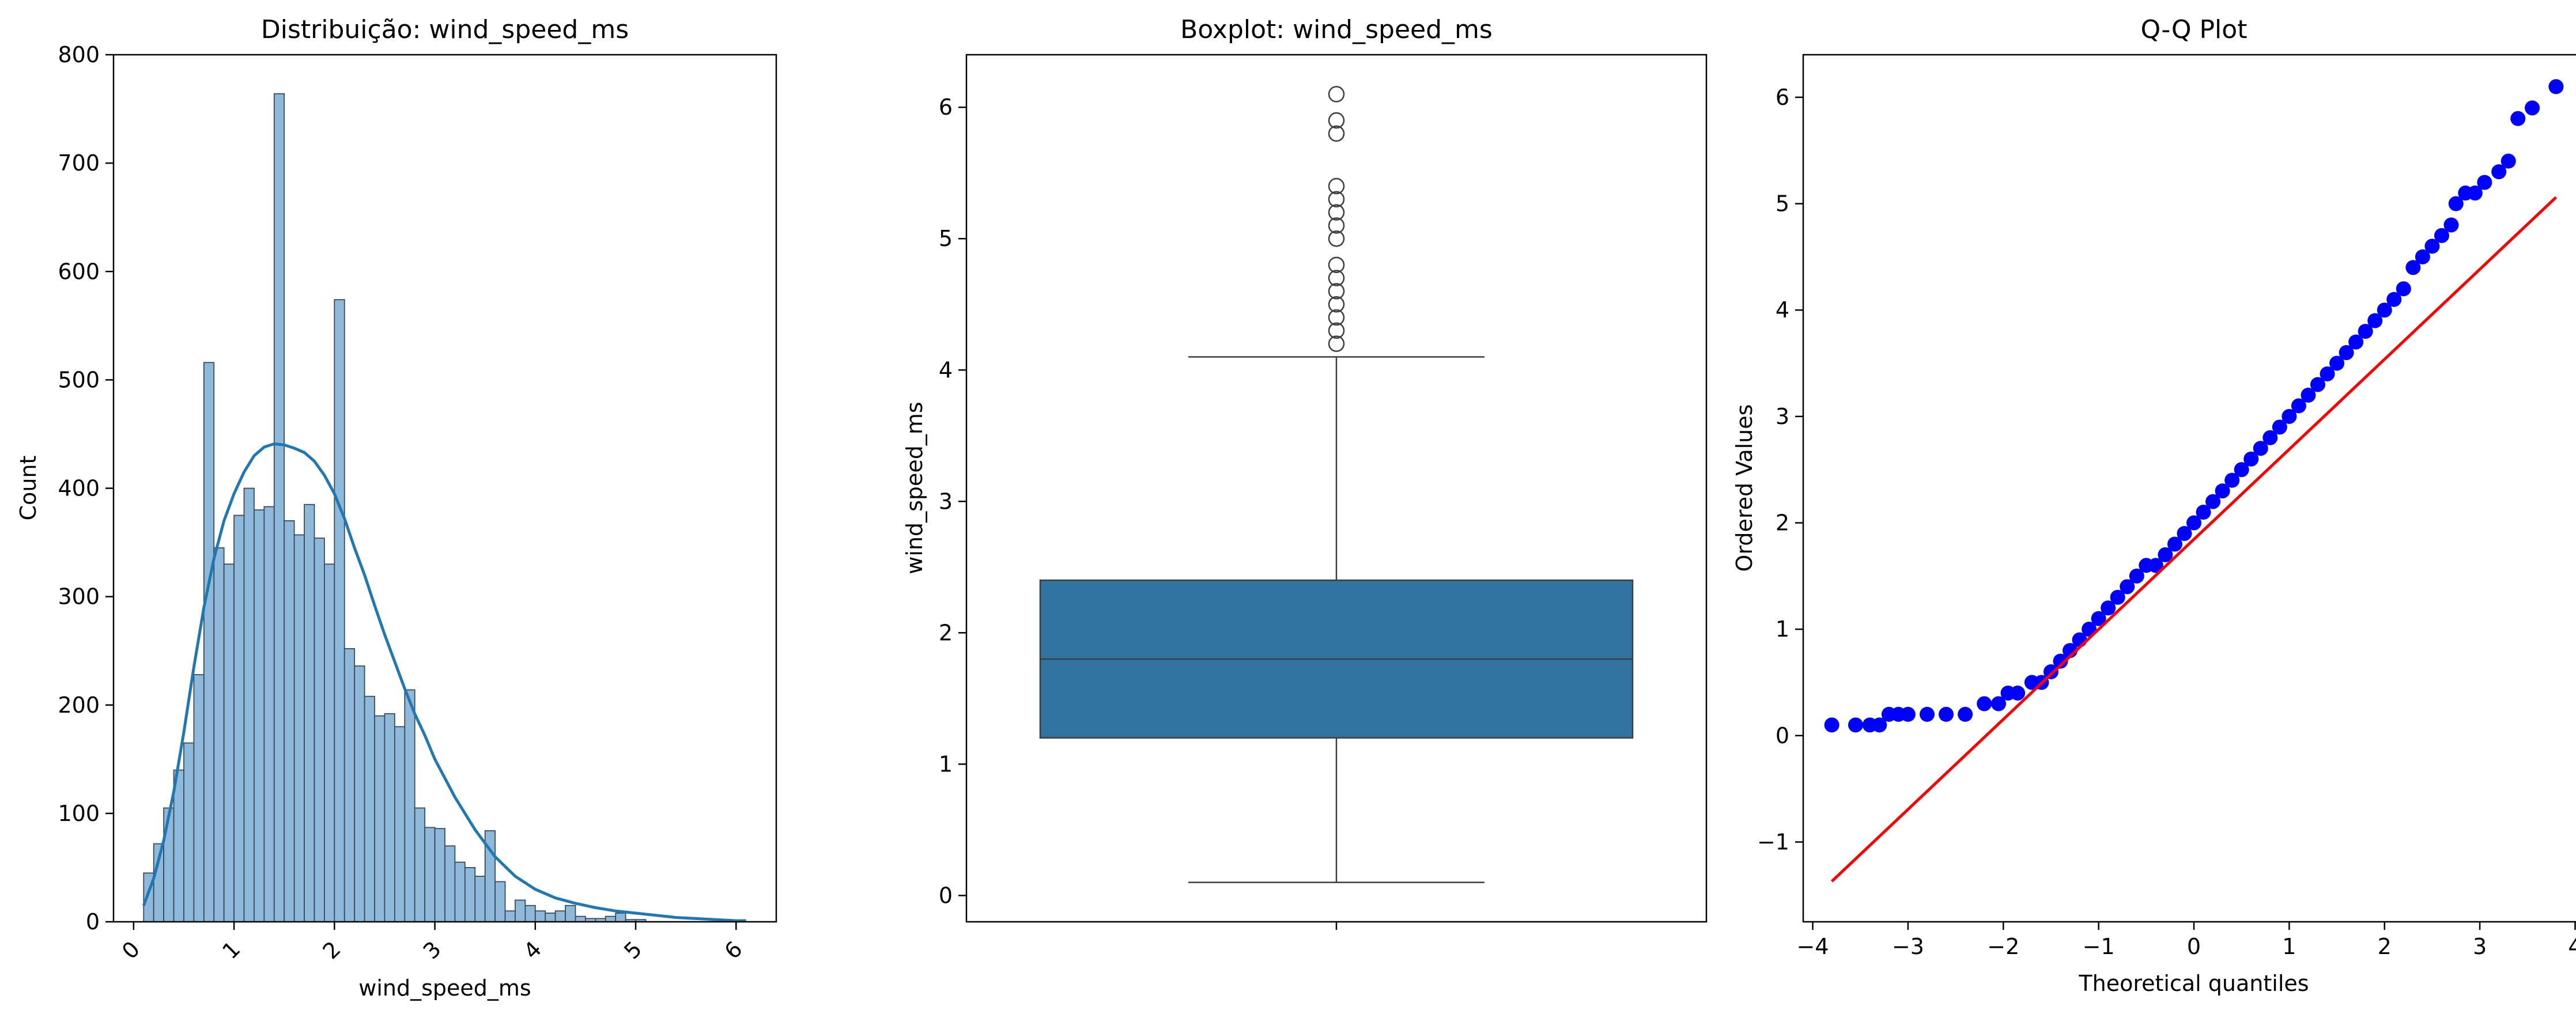 The height and width of the screenshot is (1018, 2576). What do you see at coordinates (2480, 947) in the screenshot?
I see `x-tick-label: 3` at bounding box center [2480, 947].